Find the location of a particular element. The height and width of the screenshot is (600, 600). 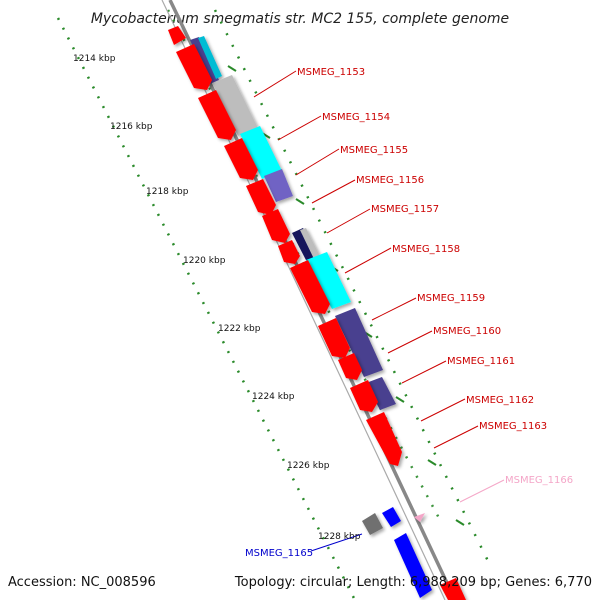

cog-block-1157b is located at coordinates (310, 243).